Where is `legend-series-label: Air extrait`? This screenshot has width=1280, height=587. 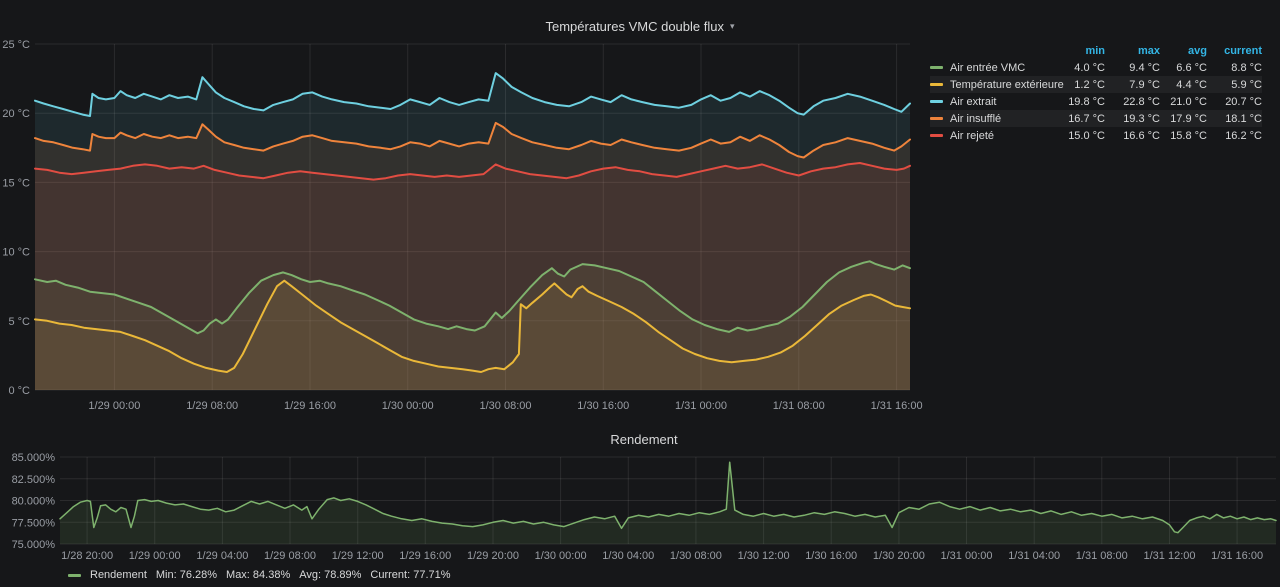 legend-series-label: Air extrait is located at coordinates (973, 101).